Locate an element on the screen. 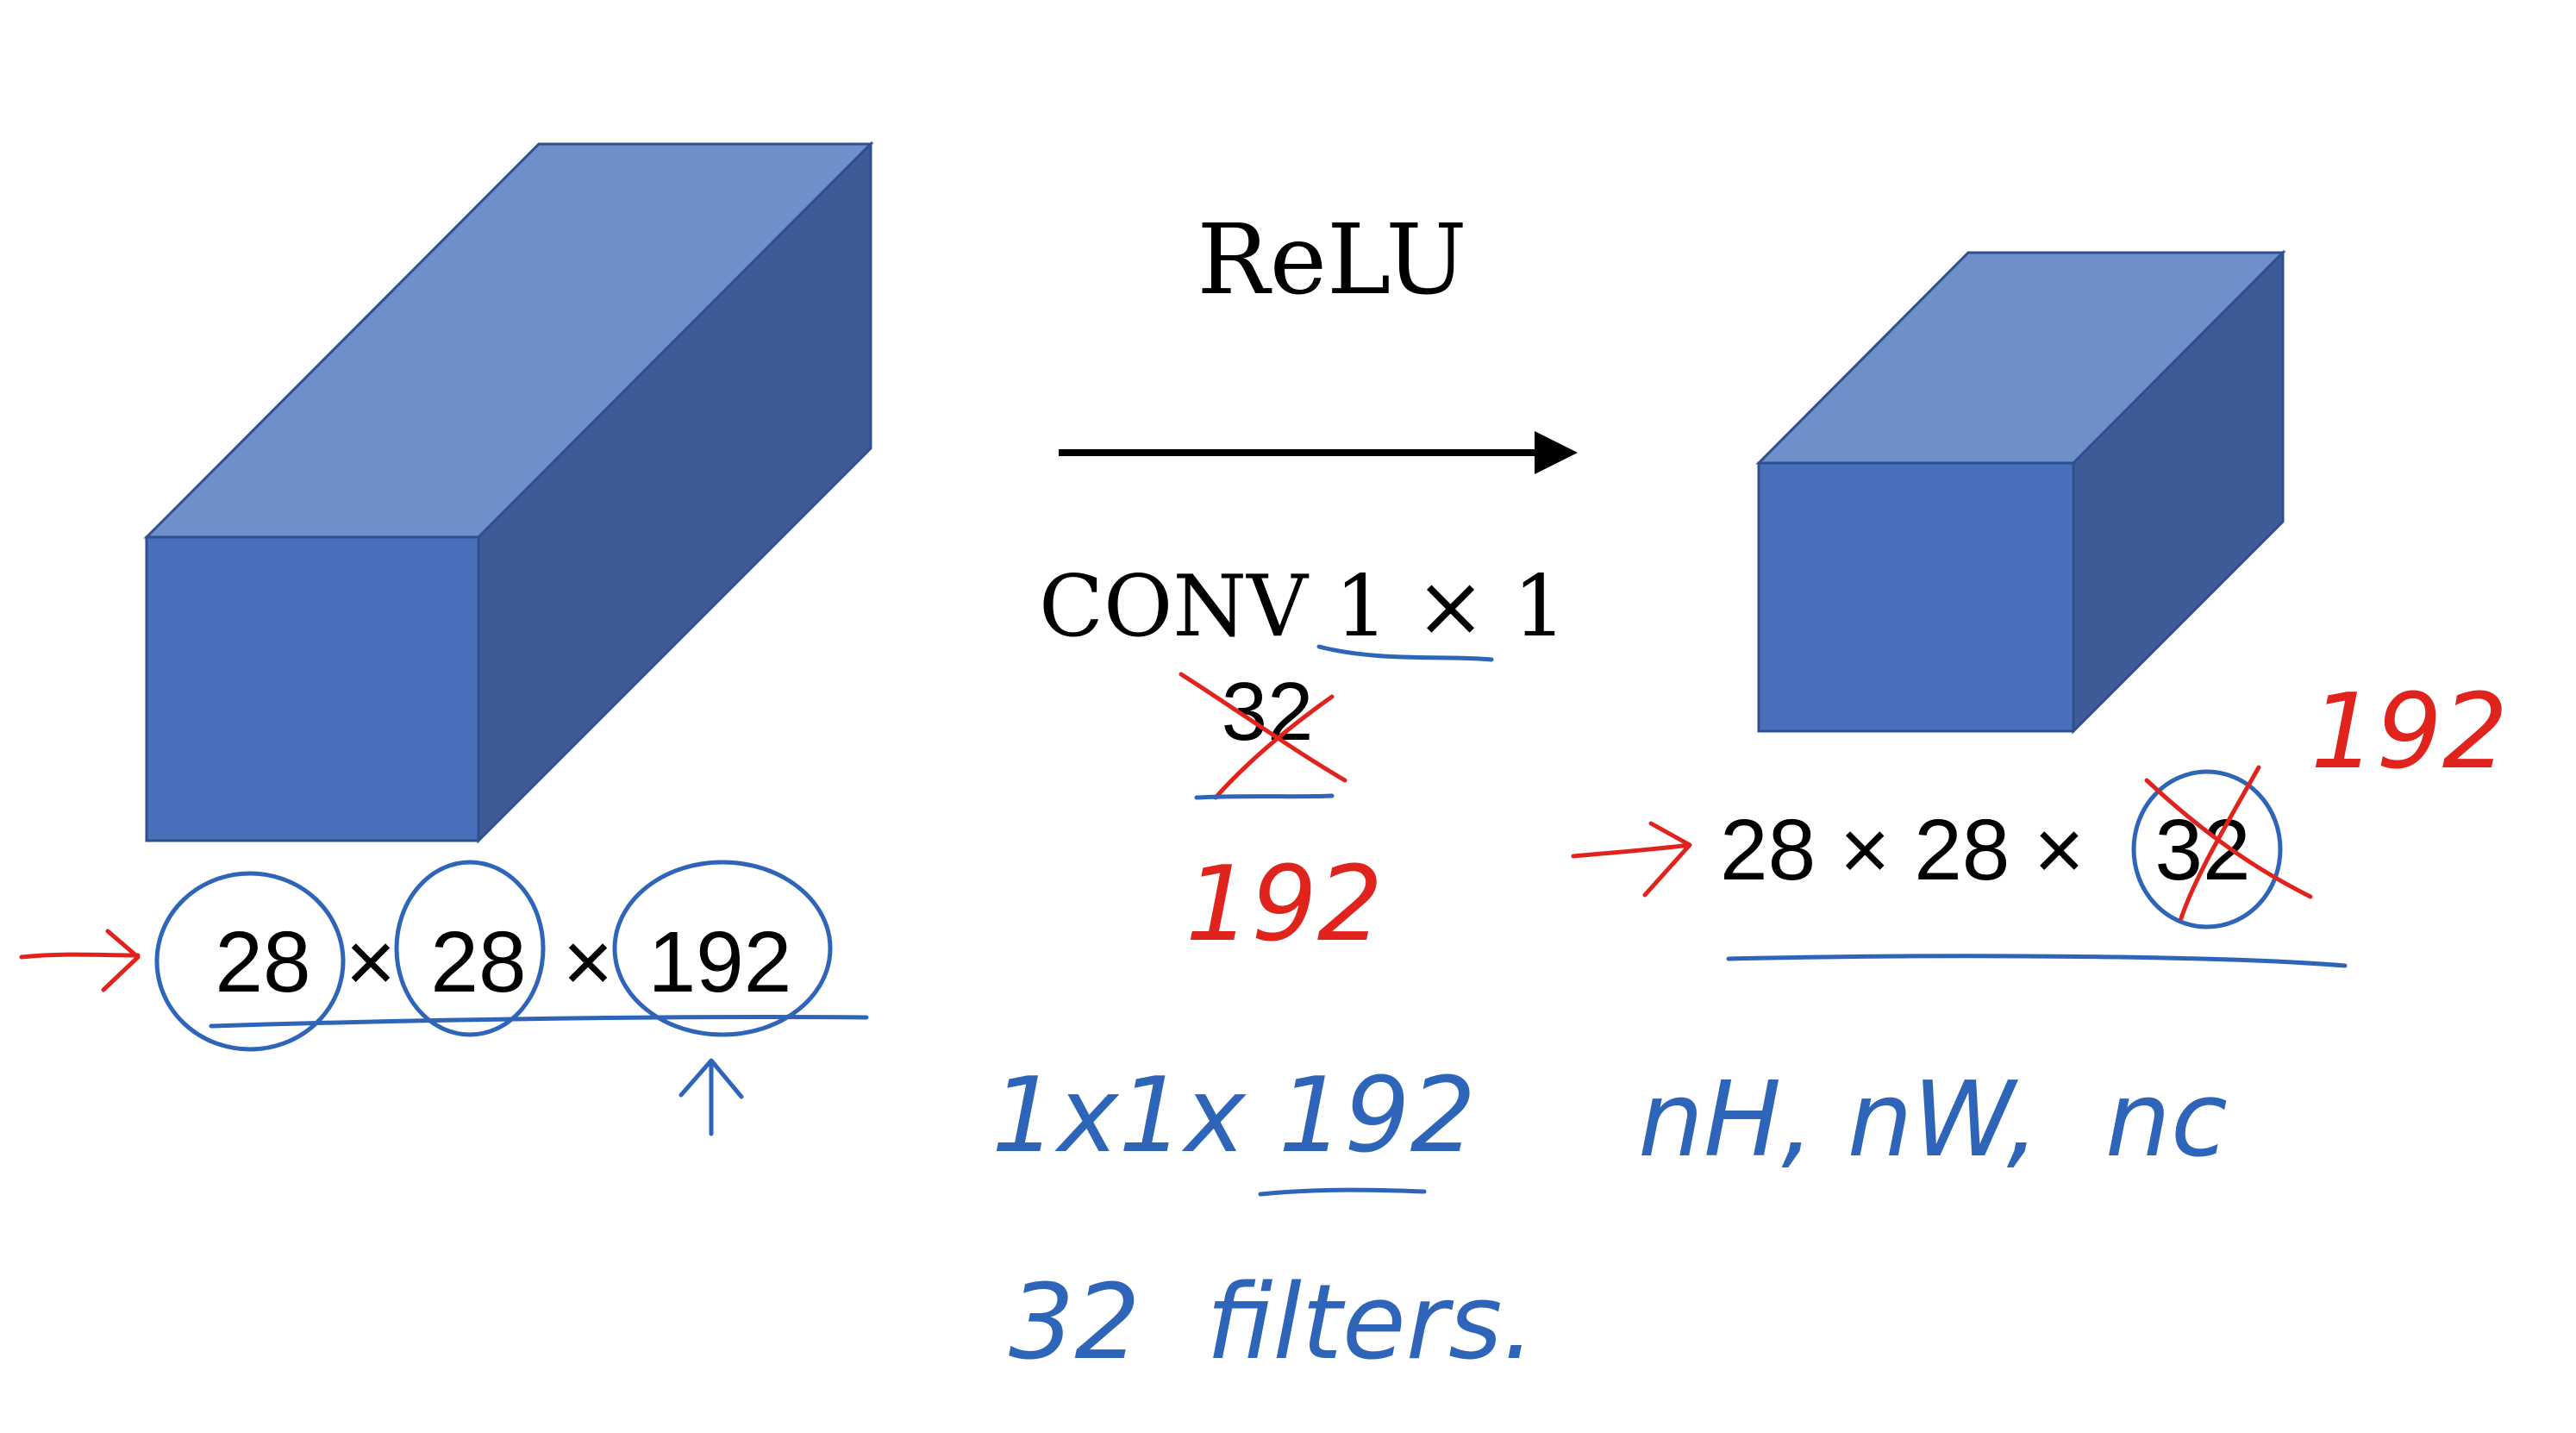  filter-count-strike-icon is located at coordinates (1263, 736).